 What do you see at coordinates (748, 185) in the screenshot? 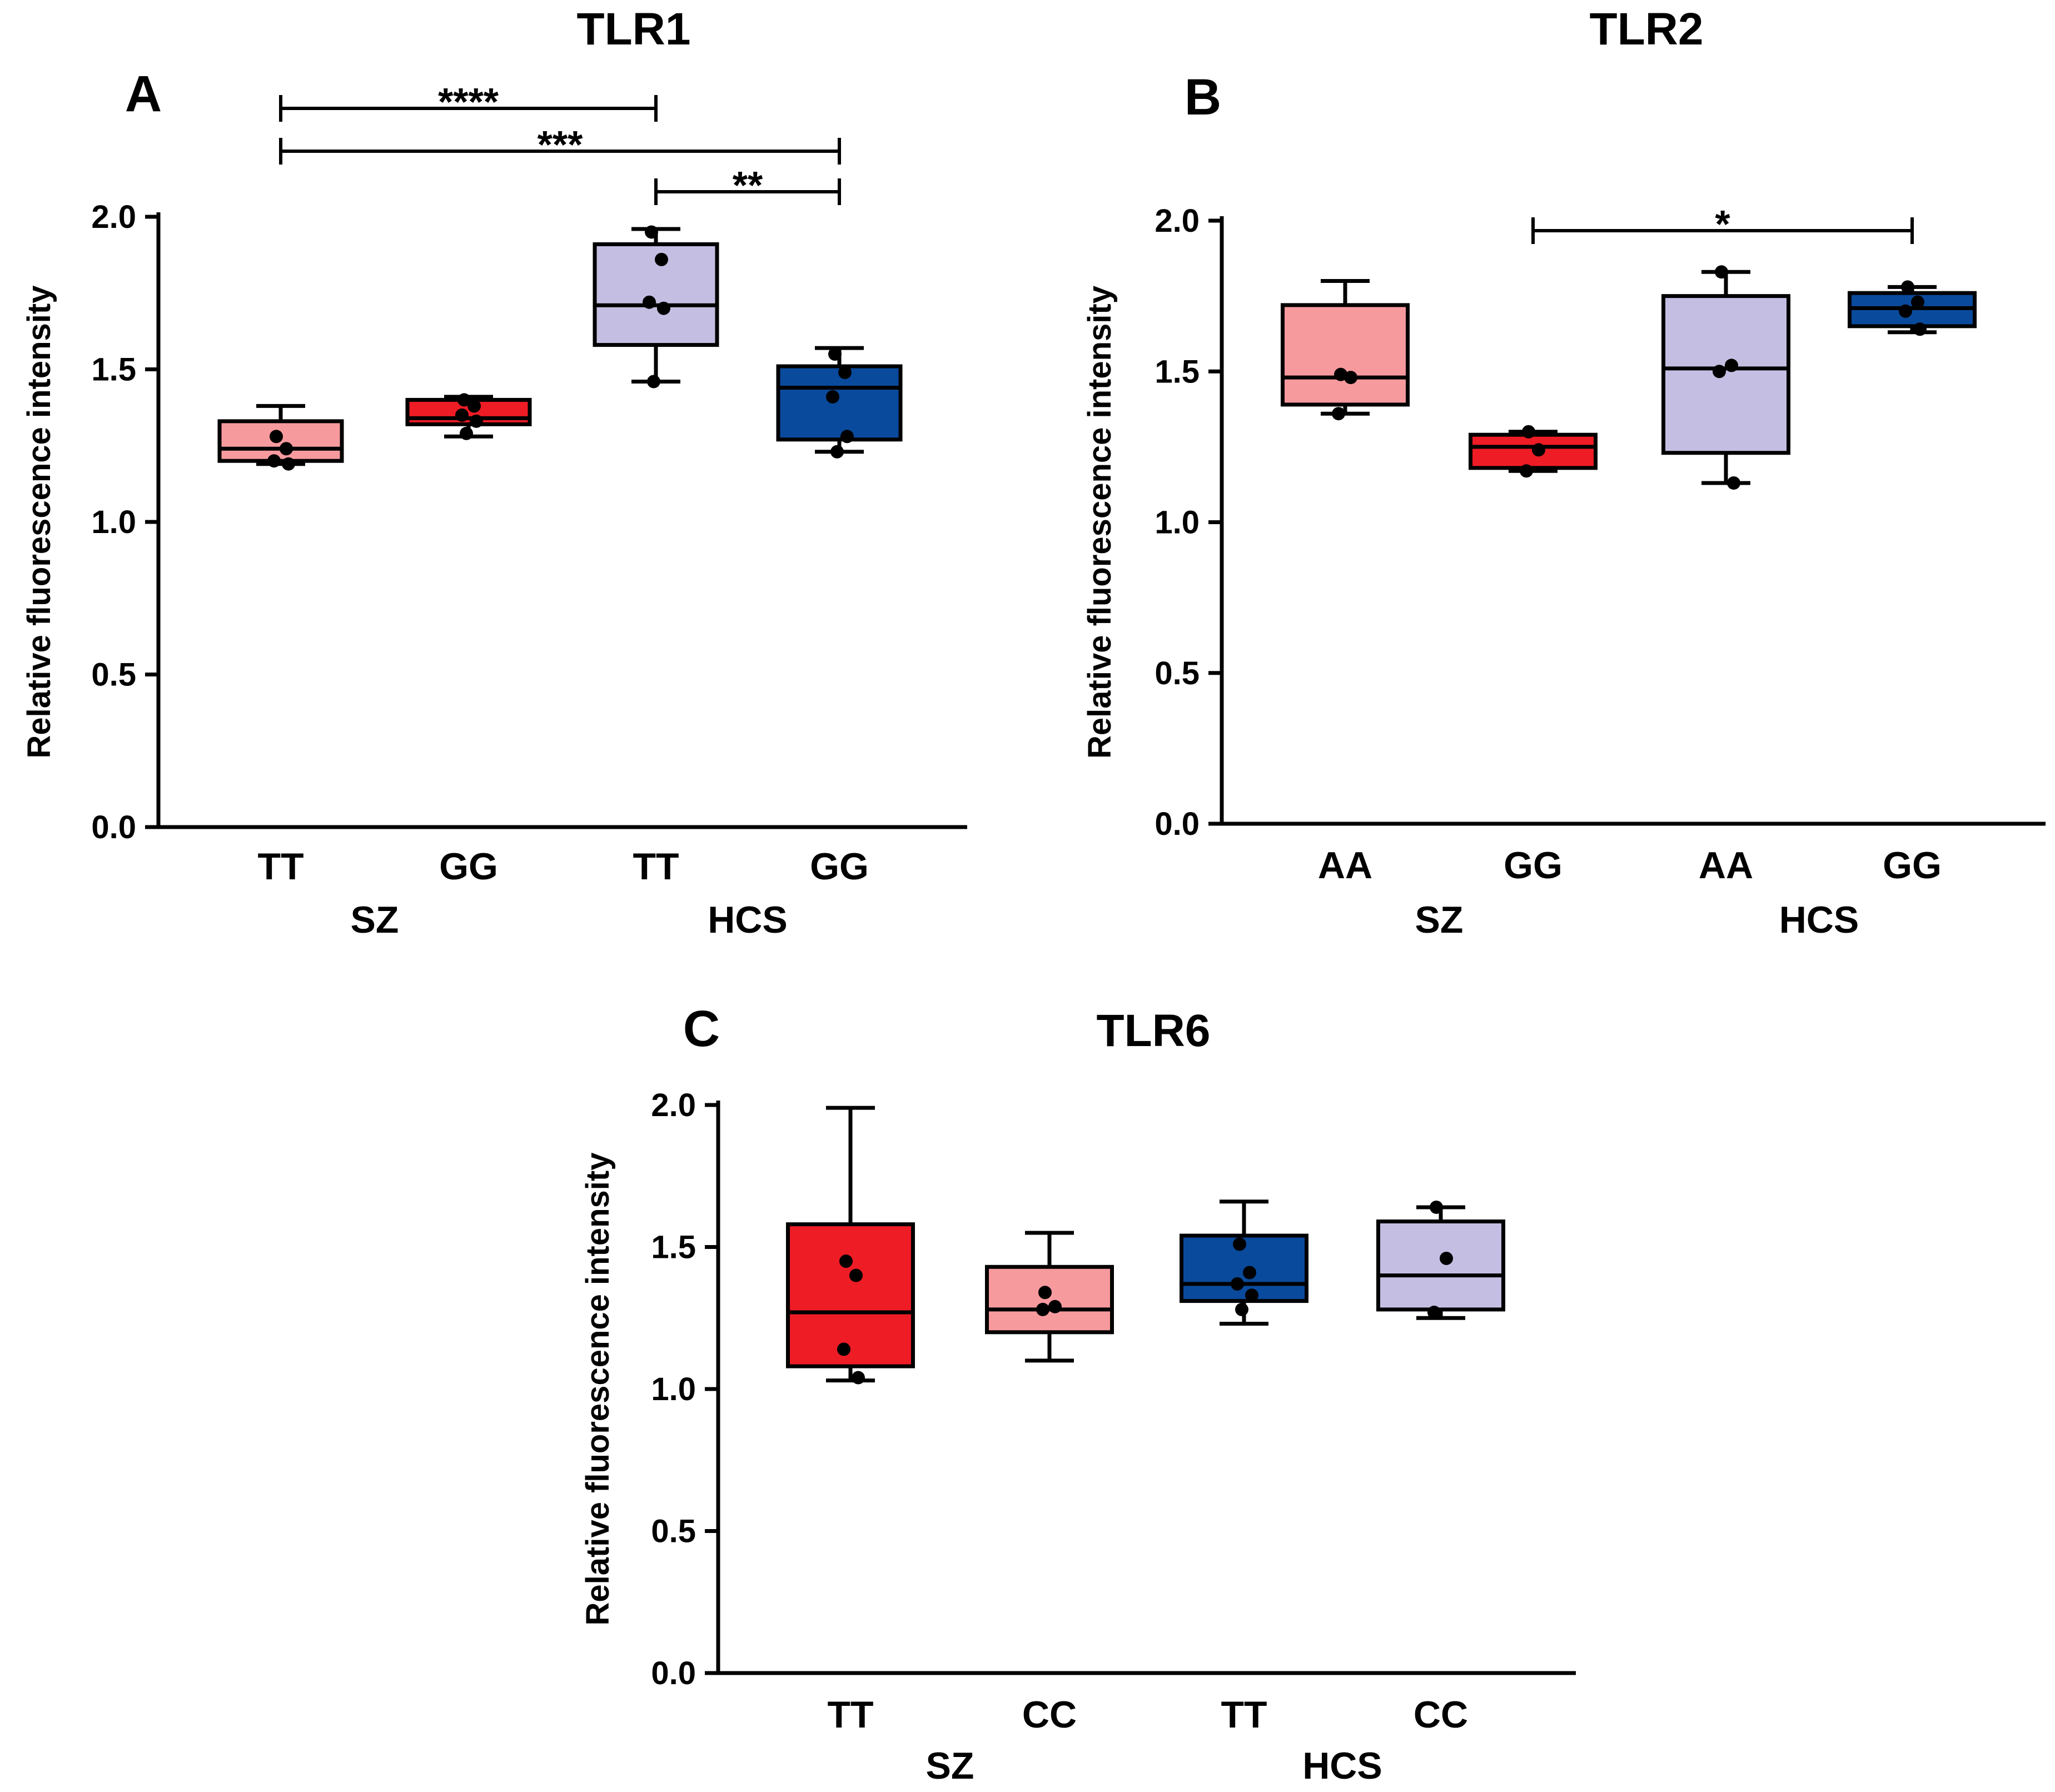
I see `significance-label: **` at bounding box center [748, 185].